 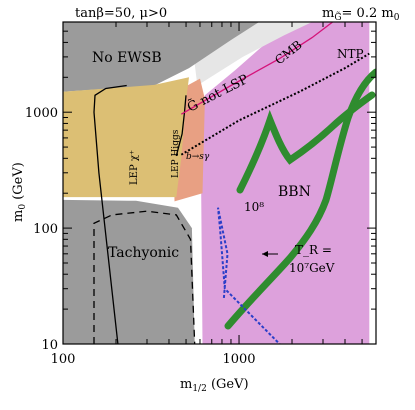 What do you see at coordinates (265, 254) in the screenshot?
I see `tr-pointer-arrow` at bounding box center [265, 254].